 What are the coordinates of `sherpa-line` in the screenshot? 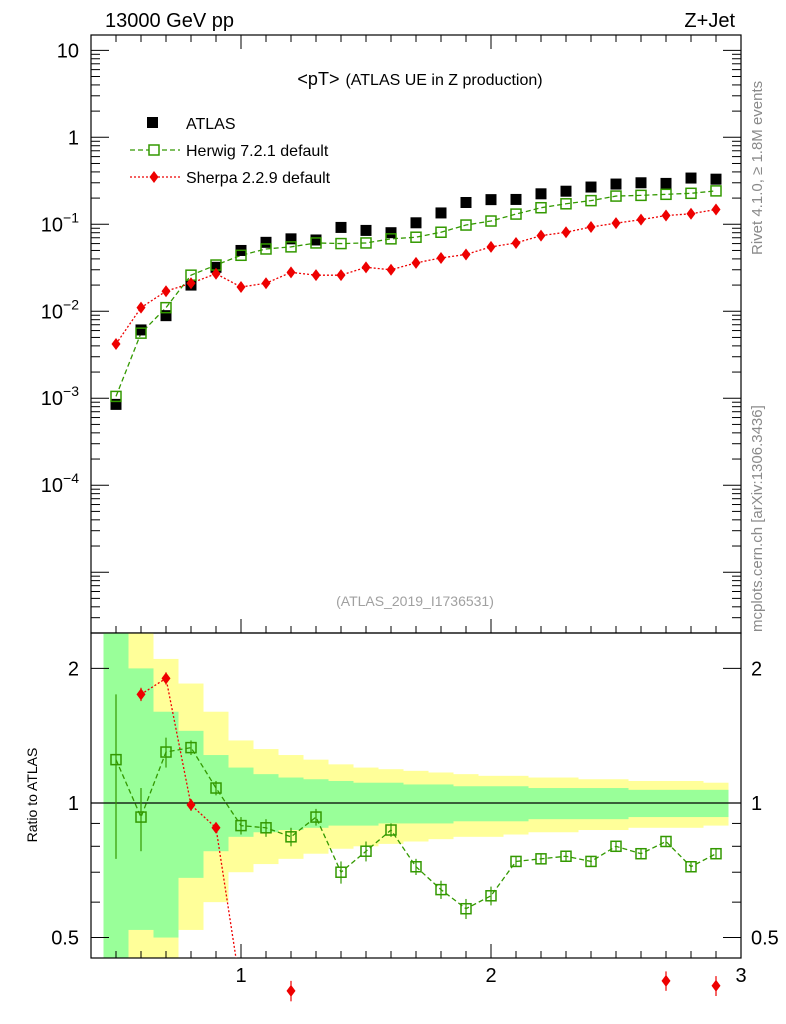 It's located at (416, 276).